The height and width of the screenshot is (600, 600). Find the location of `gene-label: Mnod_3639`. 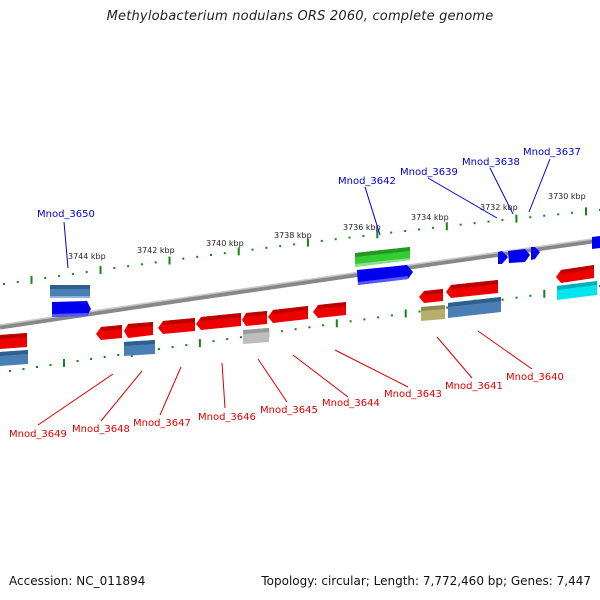

gene-label: Mnod_3639 is located at coordinates (429, 172).